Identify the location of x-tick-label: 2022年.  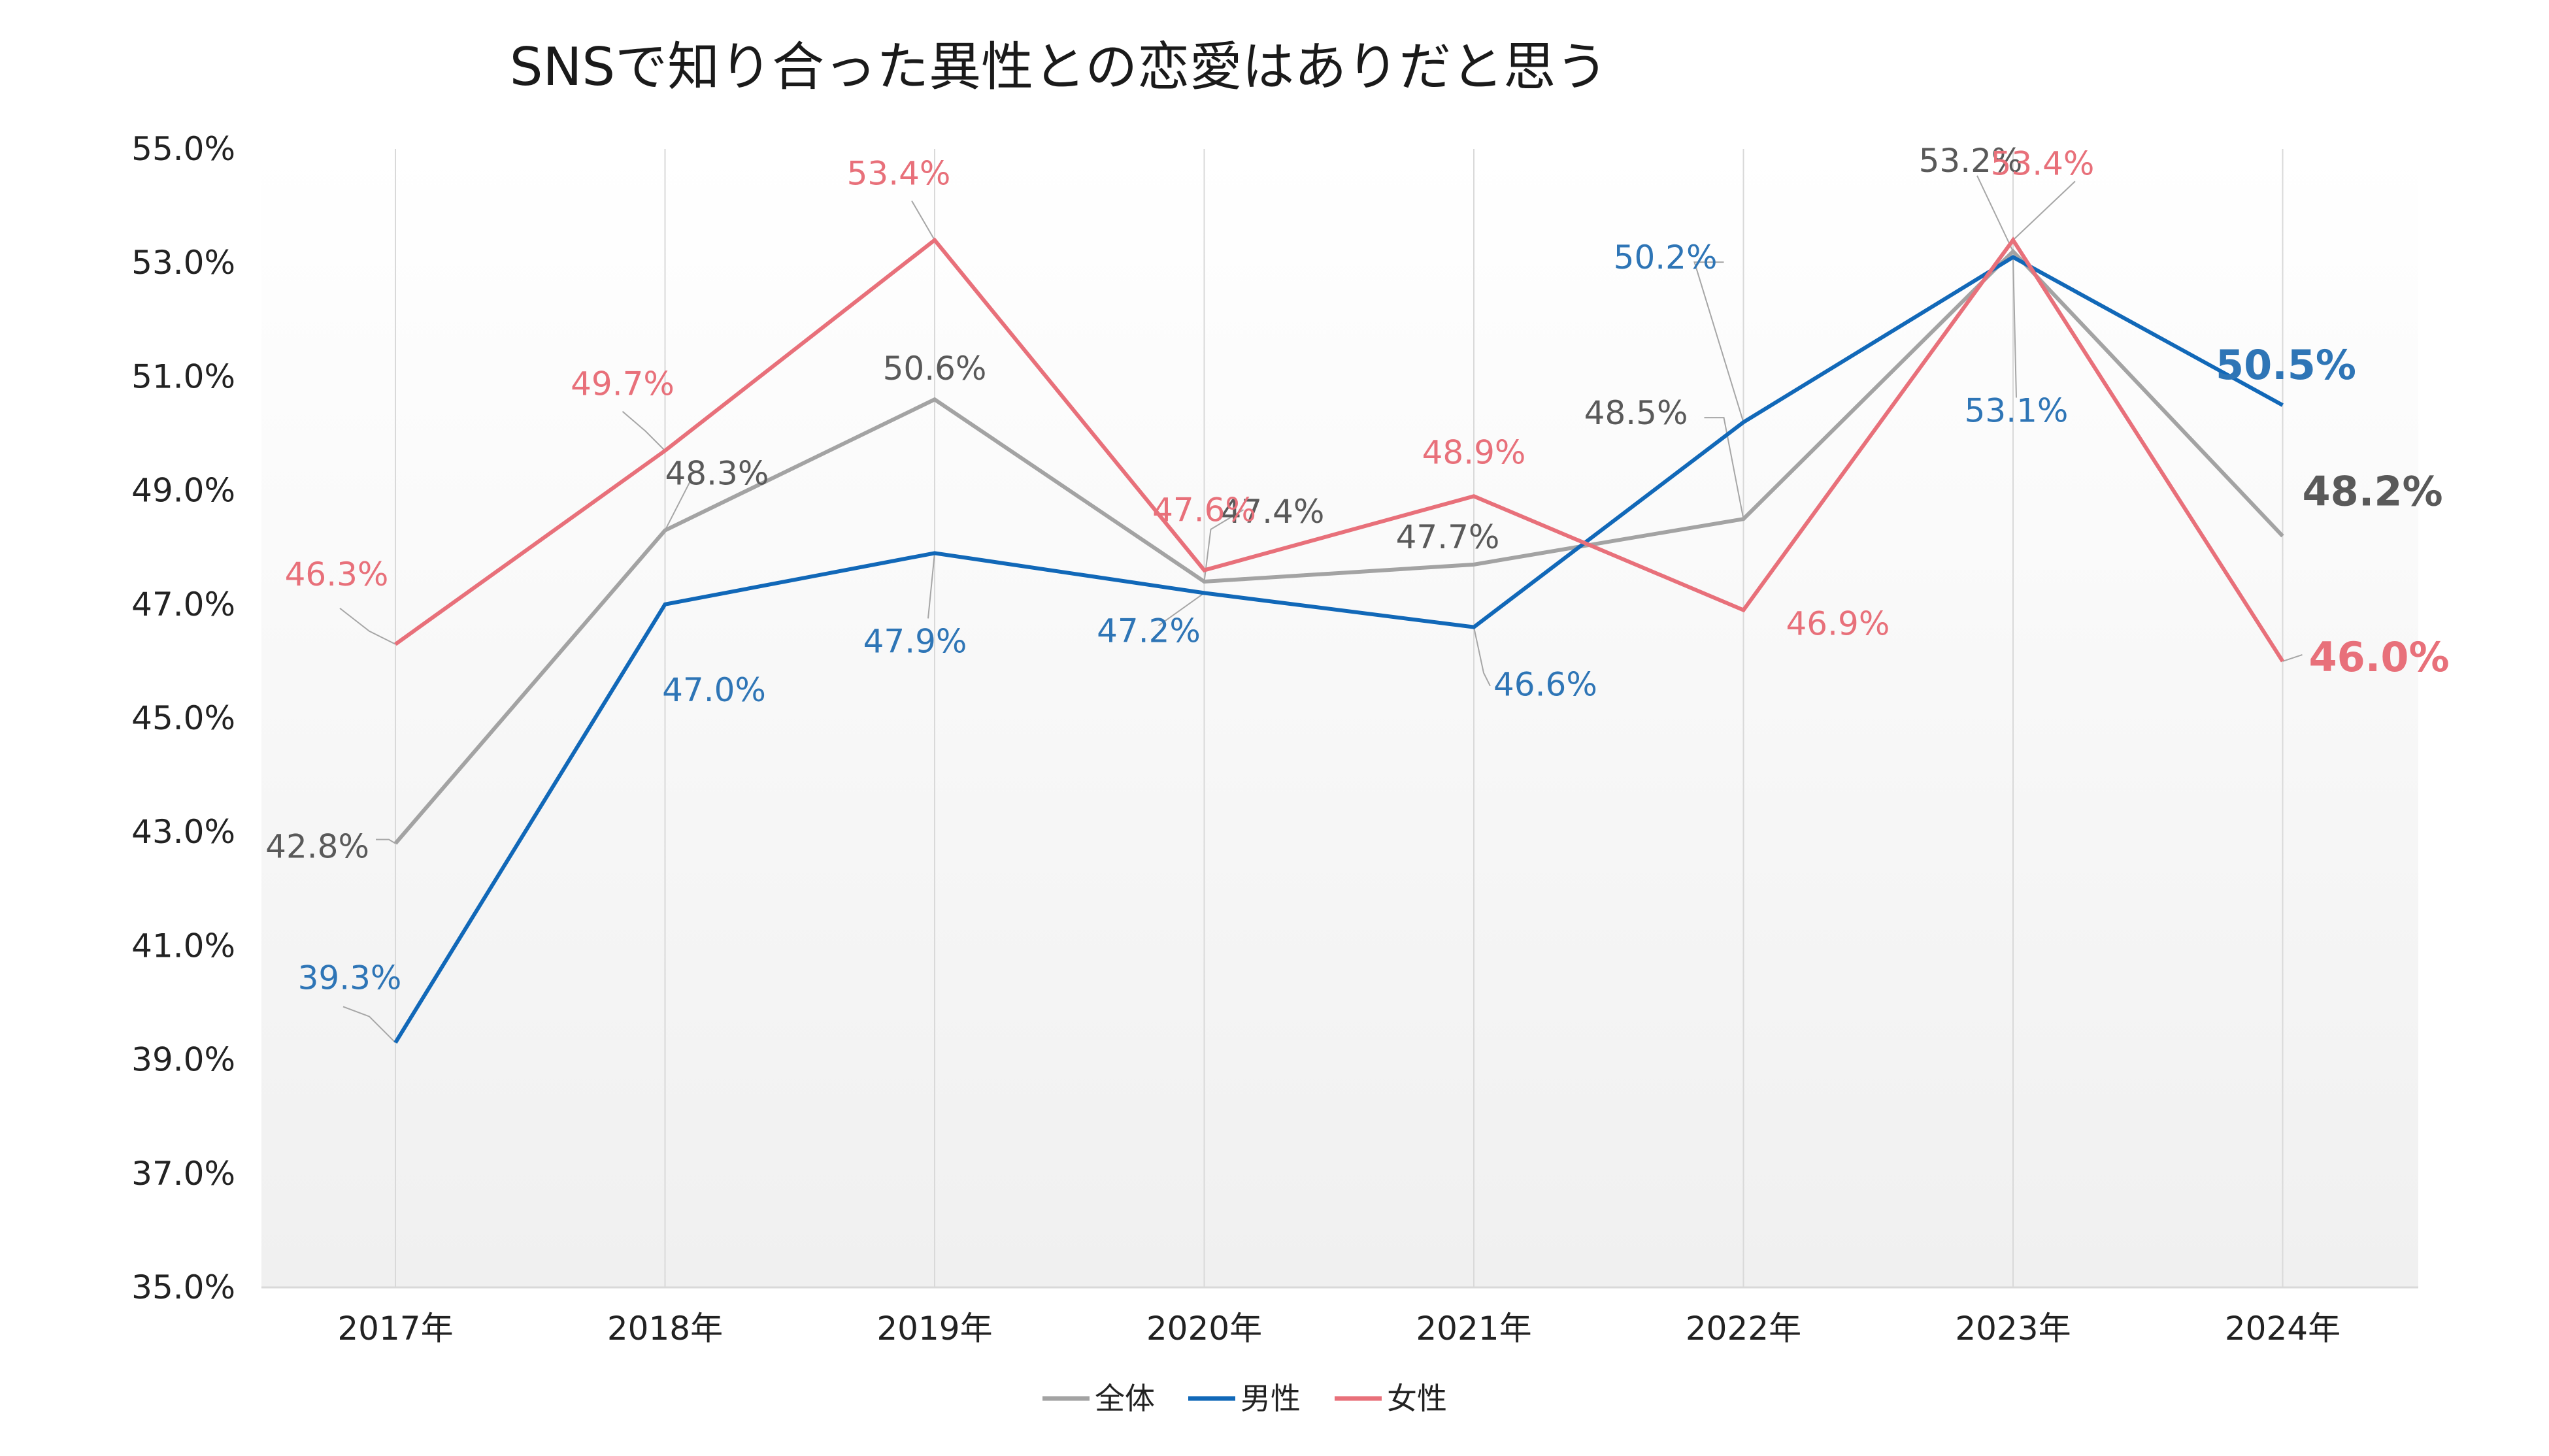
(1743, 1329).